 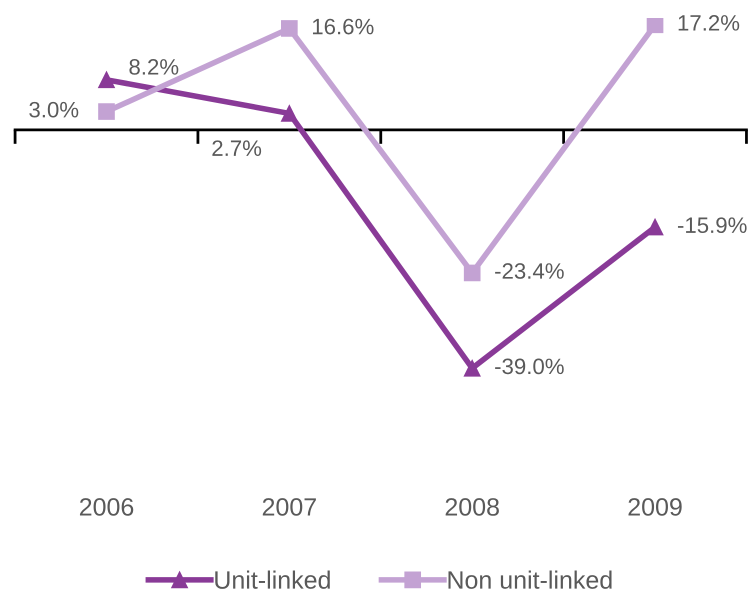 I want to click on data-label: 2.7%, so click(x=237, y=148).